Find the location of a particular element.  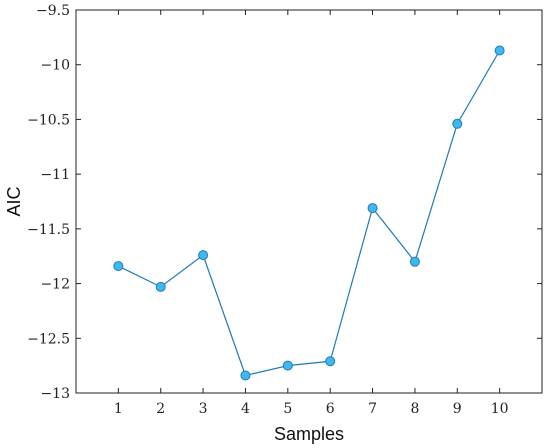

y-tick-label: −12.5 is located at coordinates (48, 339).